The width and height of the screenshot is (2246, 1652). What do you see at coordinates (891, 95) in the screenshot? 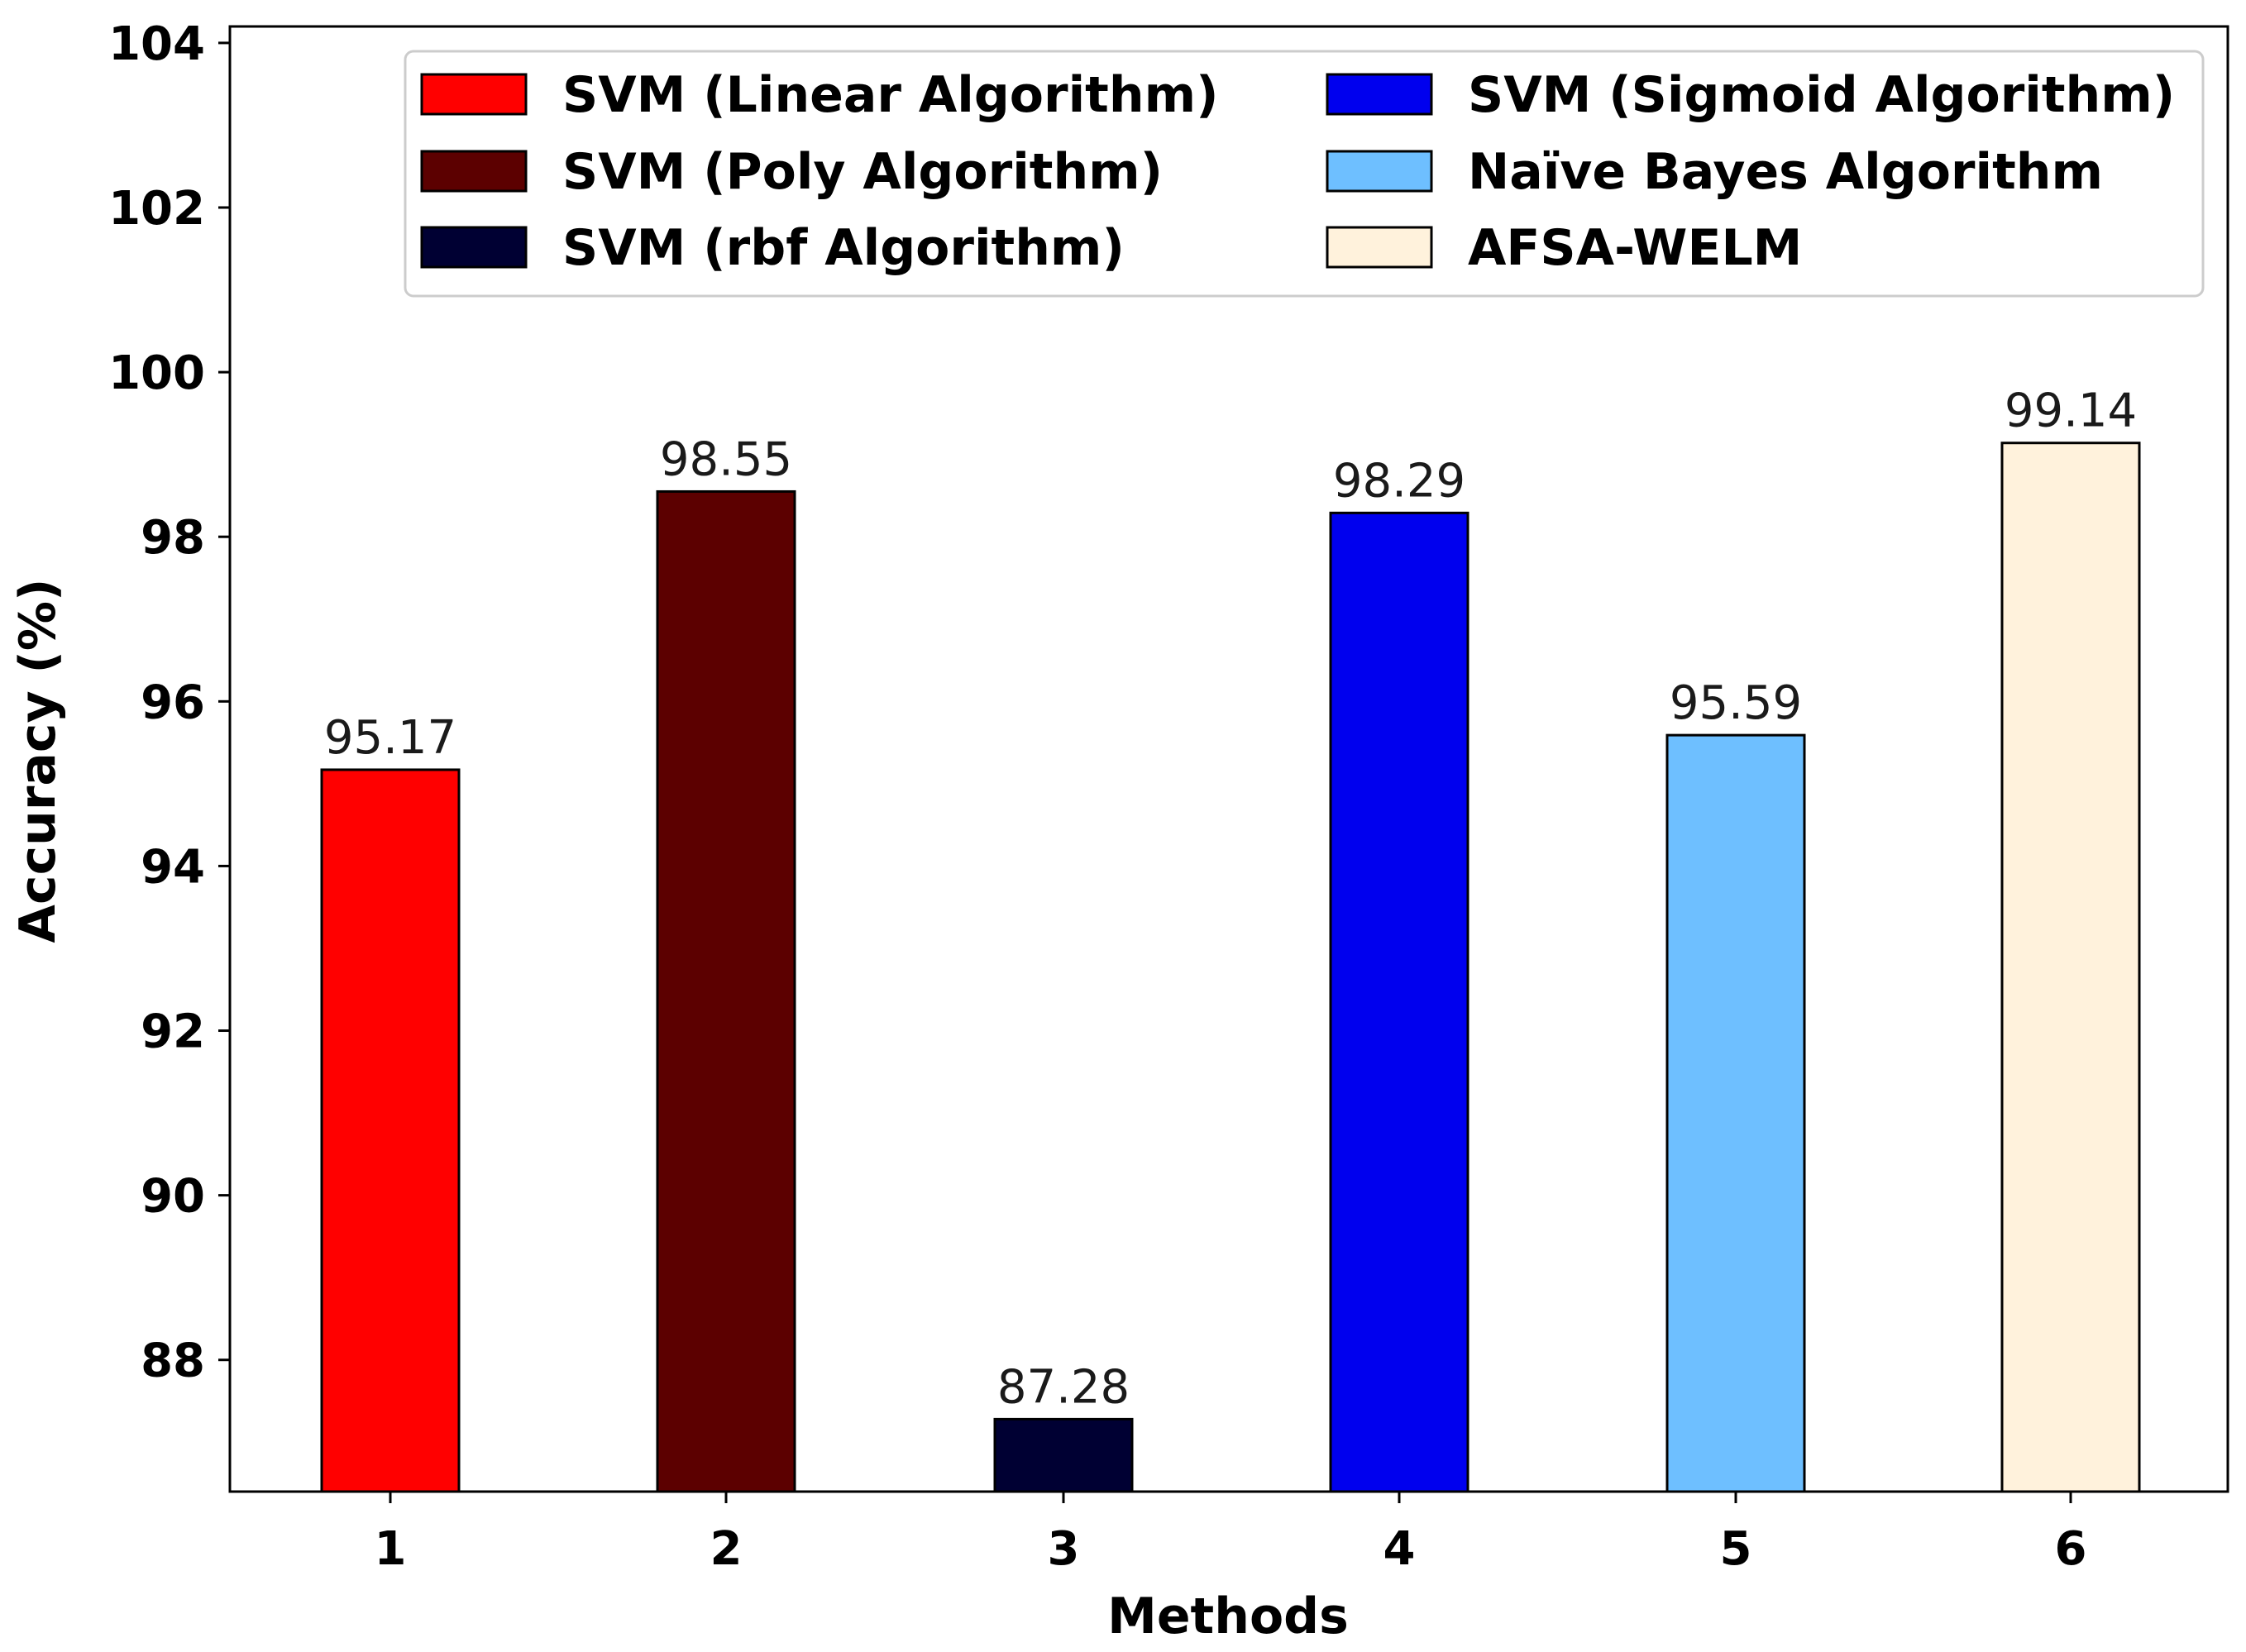
I see `legend-label-1: SVM (Linear Algorithm)` at bounding box center [891, 95].